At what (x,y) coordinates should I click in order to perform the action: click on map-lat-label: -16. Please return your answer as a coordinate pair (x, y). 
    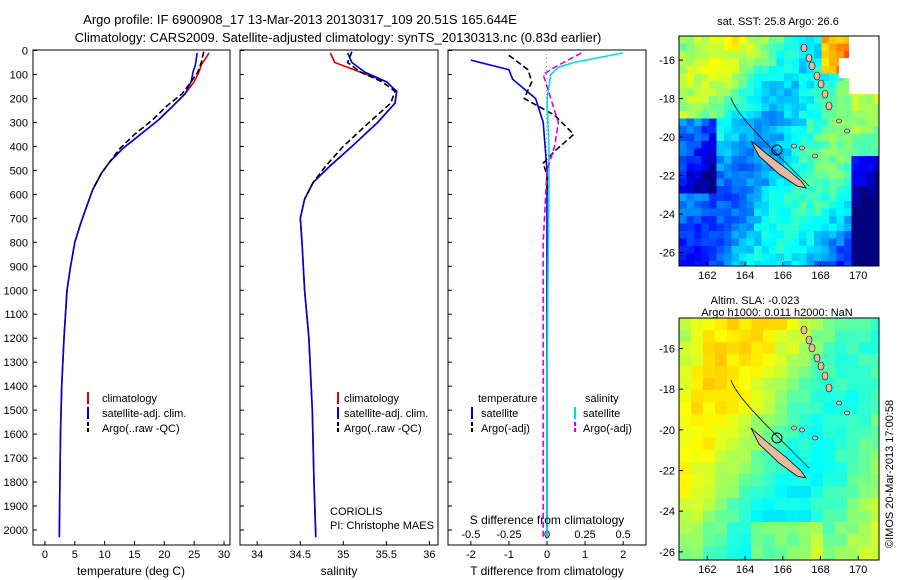
    Looking at the image, I should click on (667, 61).